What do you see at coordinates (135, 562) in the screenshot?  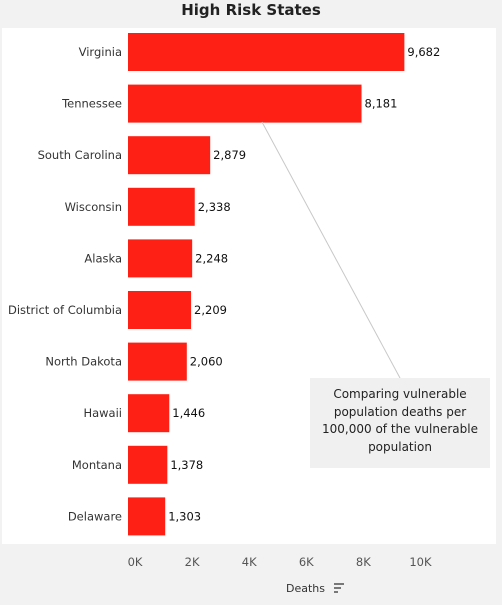 I see `x-tick-label: 0K` at bounding box center [135, 562].